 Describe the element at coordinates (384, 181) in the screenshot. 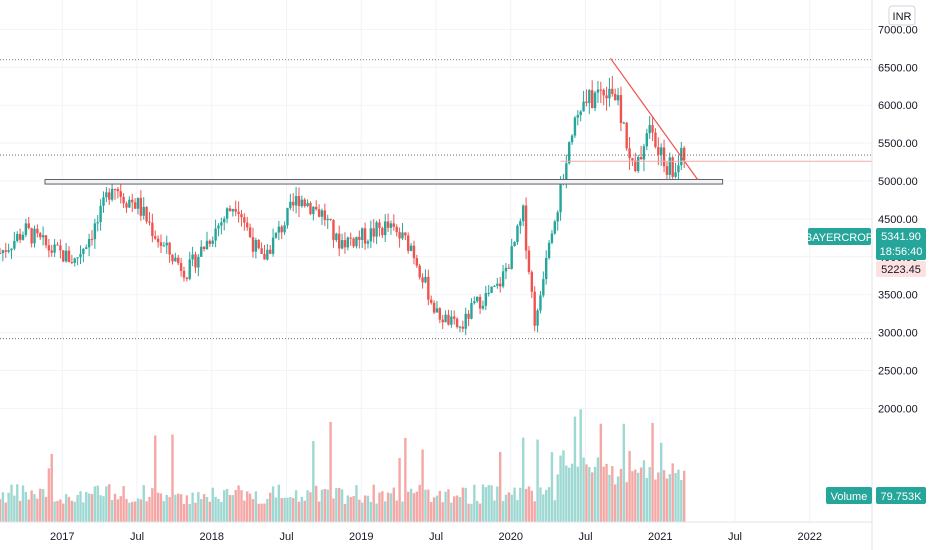

I see `support-zone` at that location.